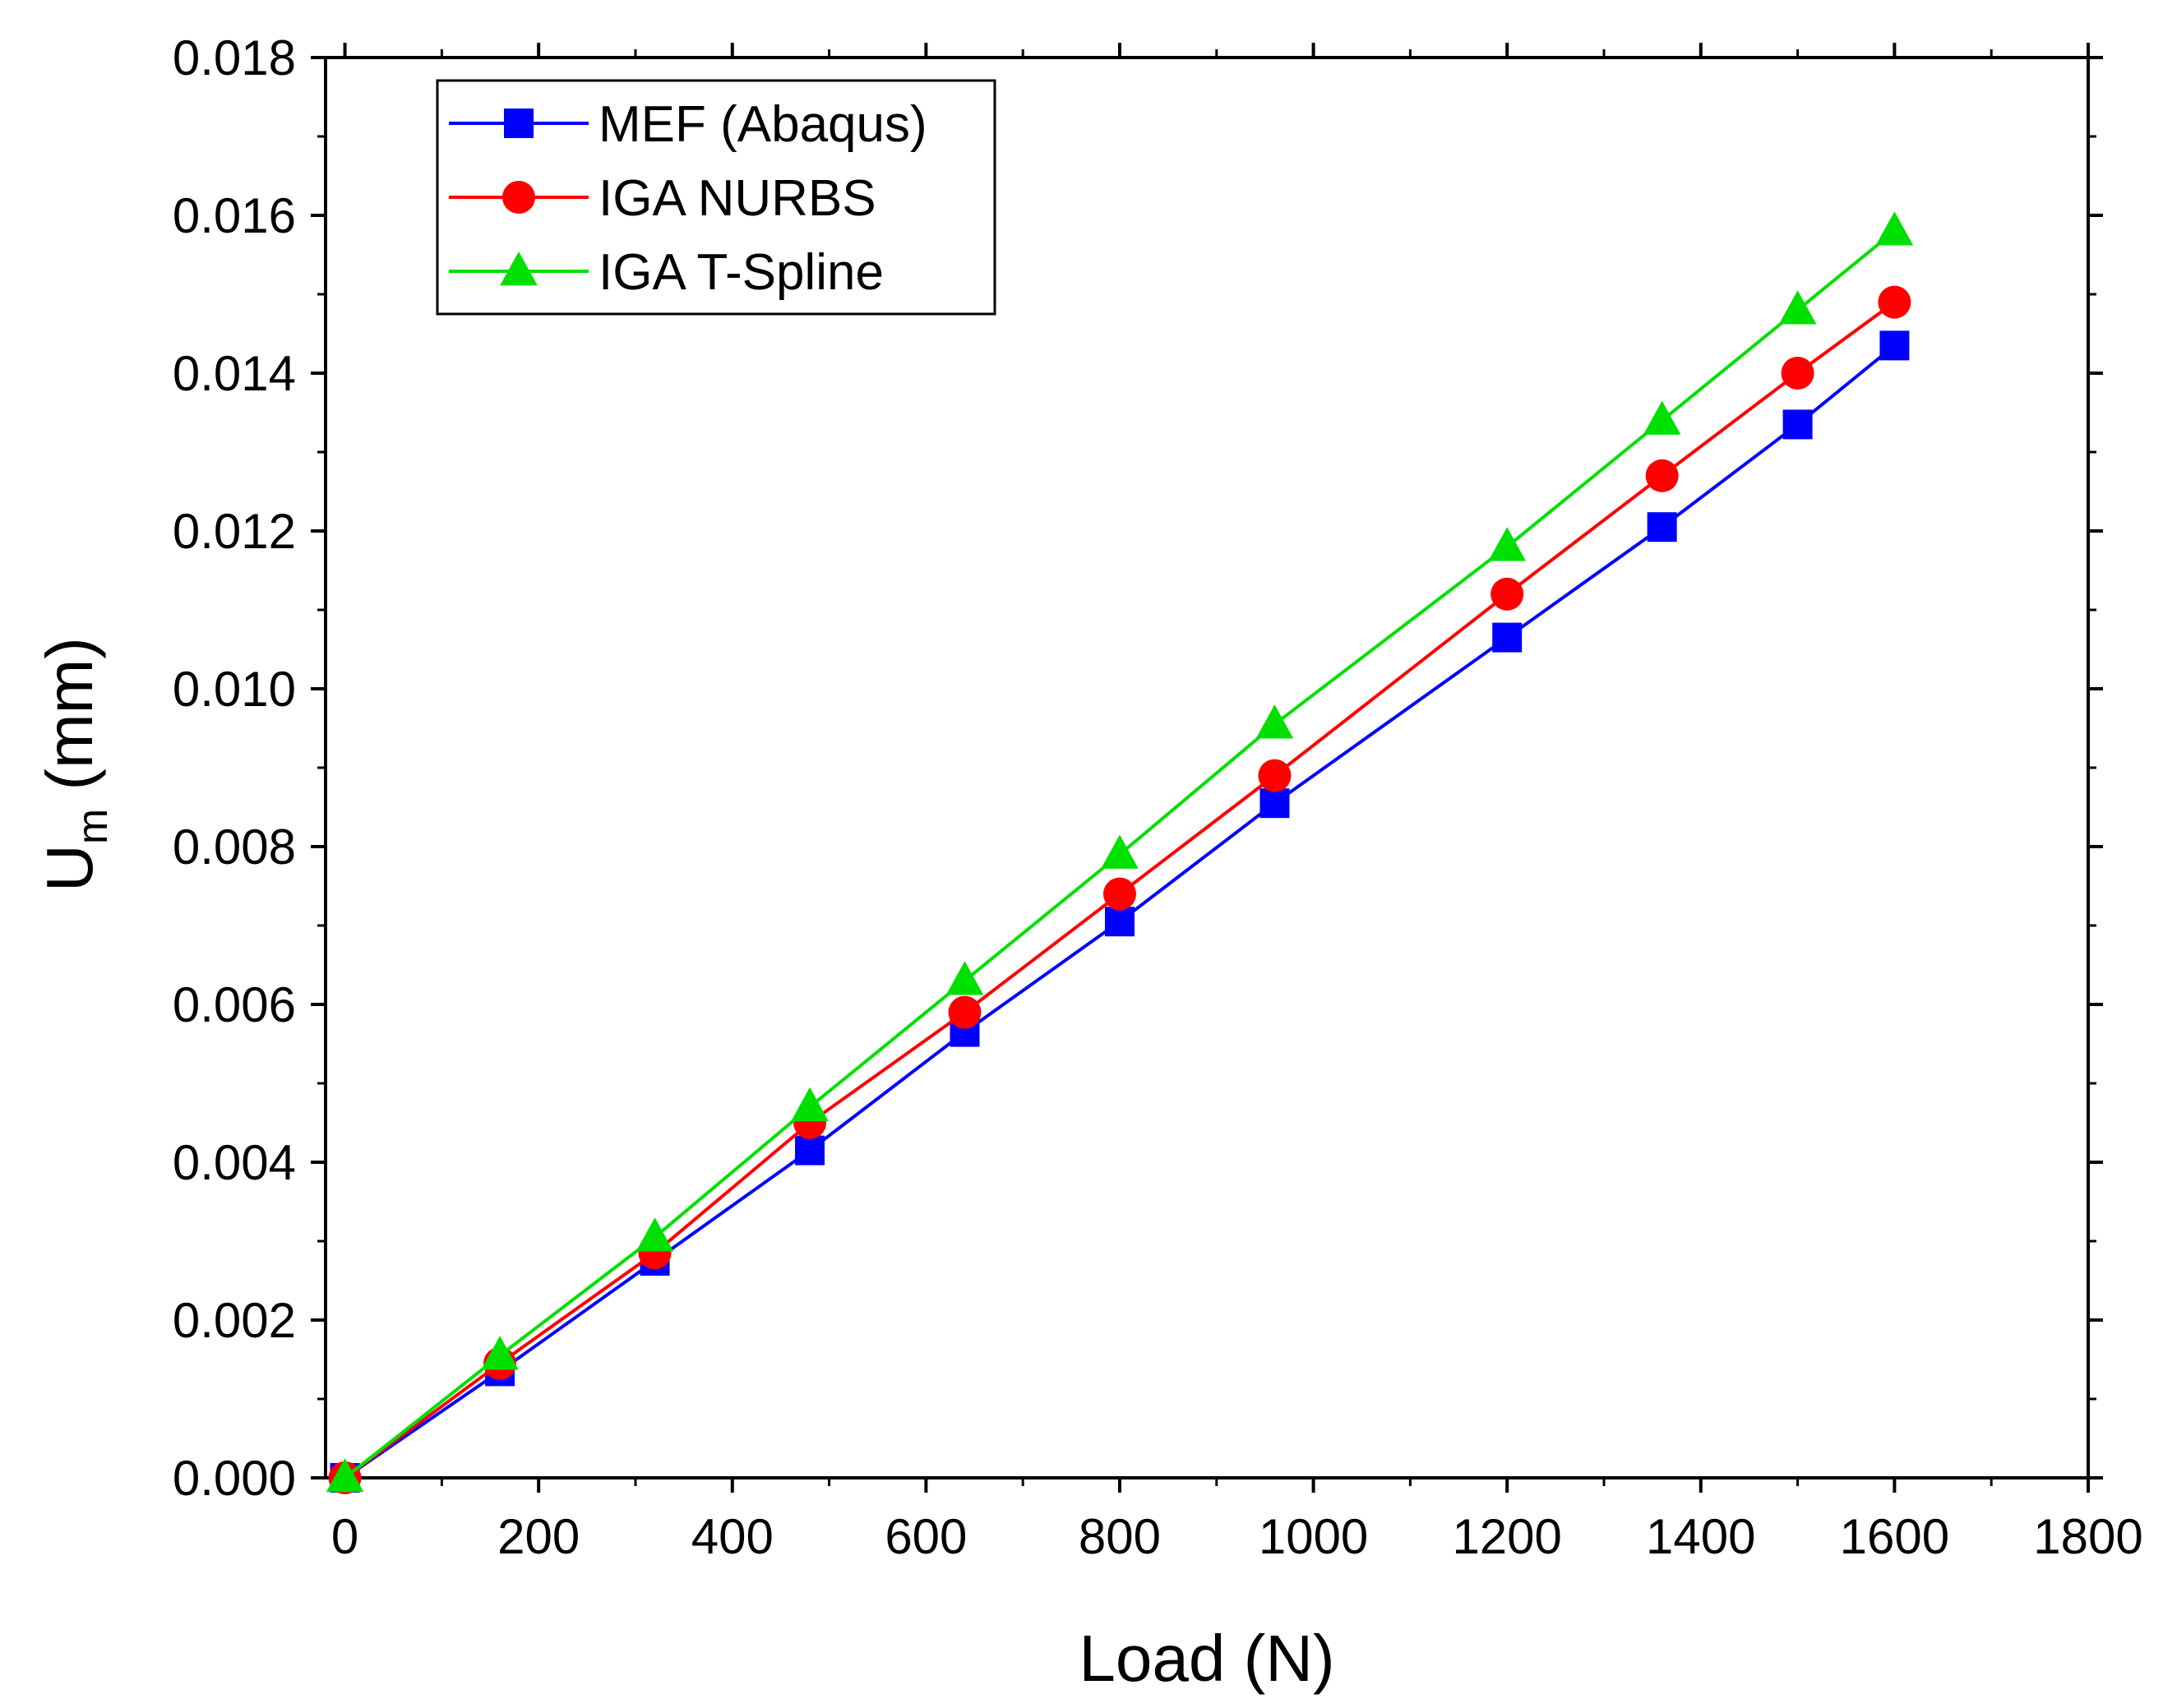 The width and height of the screenshot is (2163, 1708). Describe the element at coordinates (2087, 1536) in the screenshot. I see `x-tick-label: 1800` at that location.